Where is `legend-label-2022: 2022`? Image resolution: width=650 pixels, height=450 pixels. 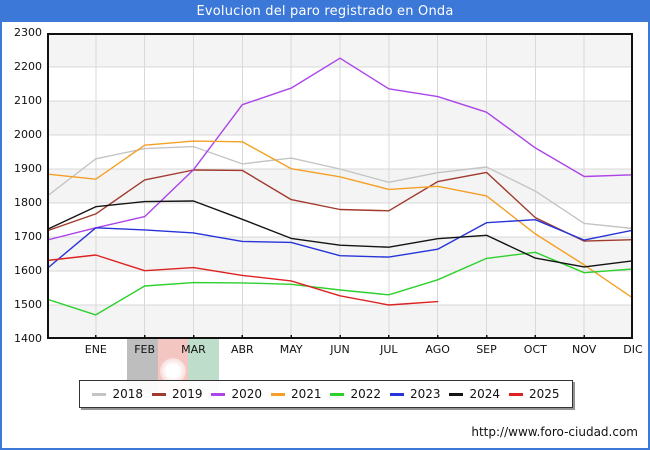
legend-label-2022: 2022 is located at coordinates (366, 394).